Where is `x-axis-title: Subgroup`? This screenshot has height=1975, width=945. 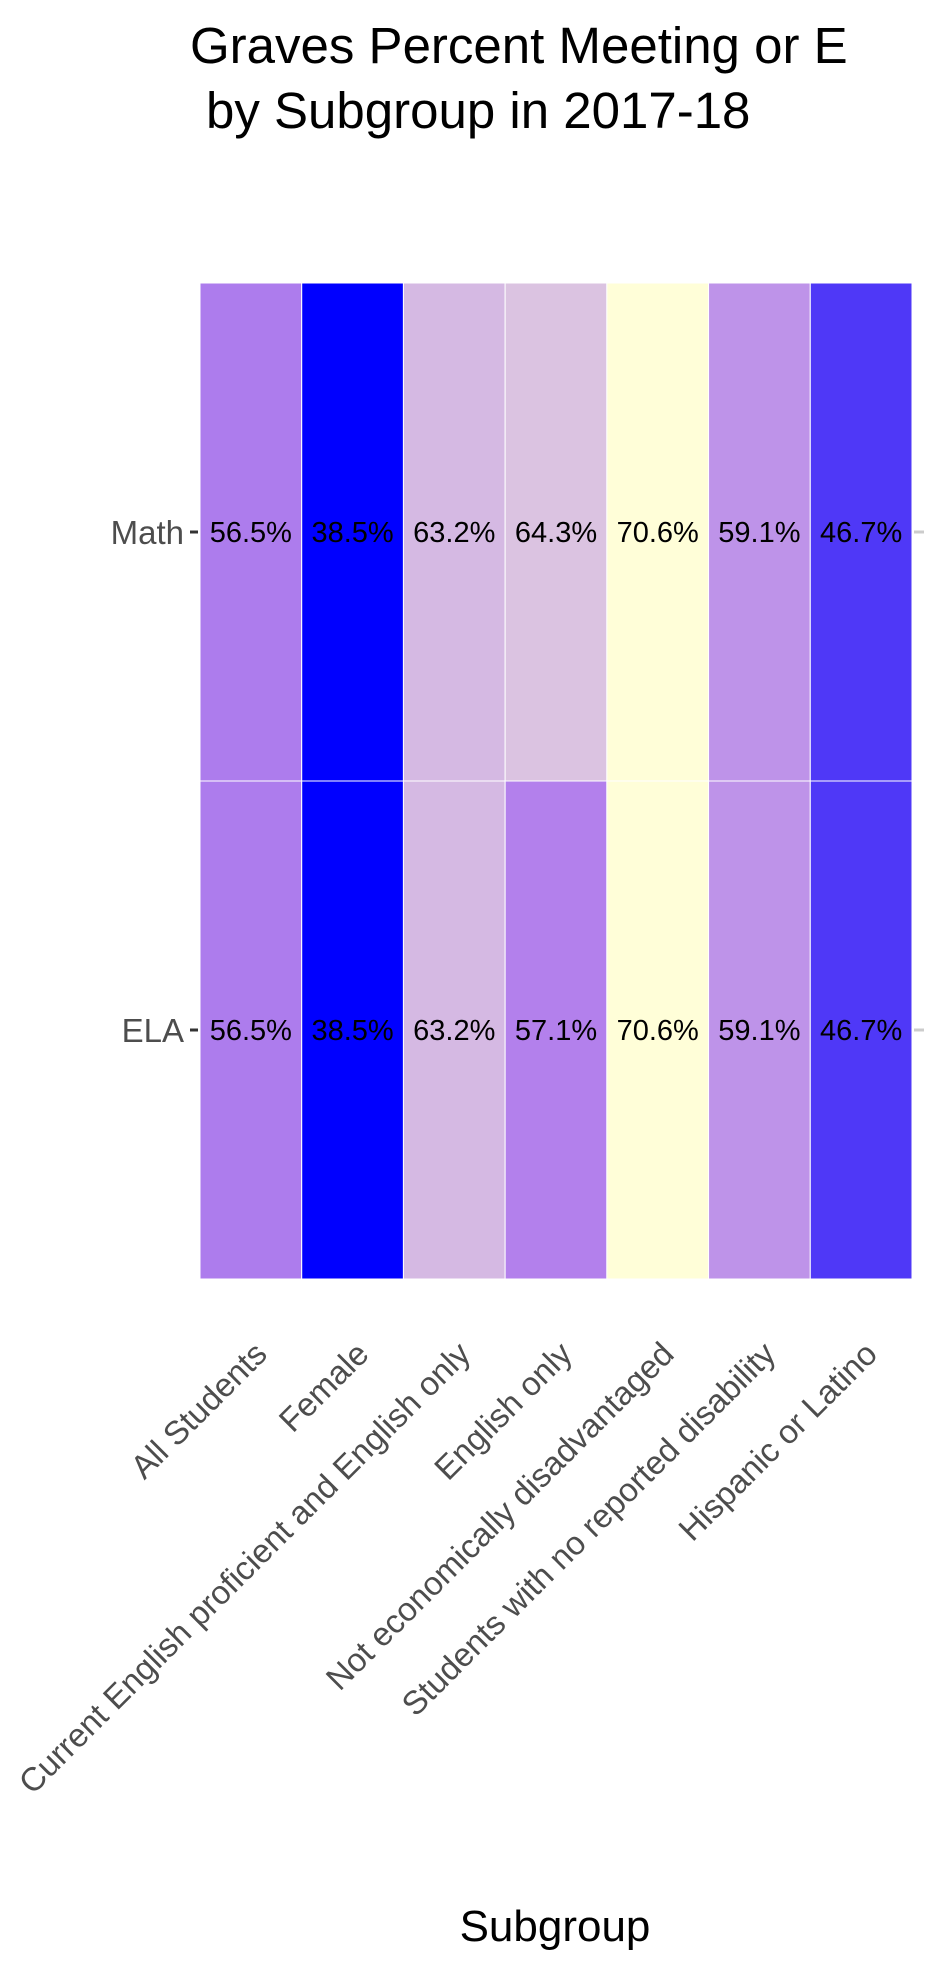 x-axis-title: Subgroup is located at coordinates (555, 1926).